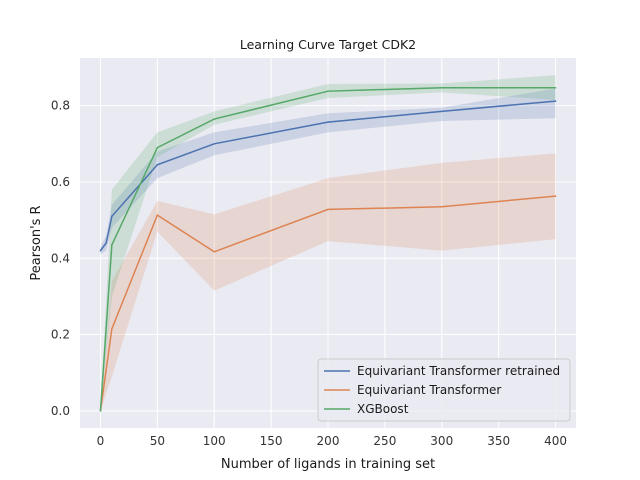 The width and height of the screenshot is (640, 480). What do you see at coordinates (214, 441) in the screenshot?
I see `x-tick-label: 100` at bounding box center [214, 441].